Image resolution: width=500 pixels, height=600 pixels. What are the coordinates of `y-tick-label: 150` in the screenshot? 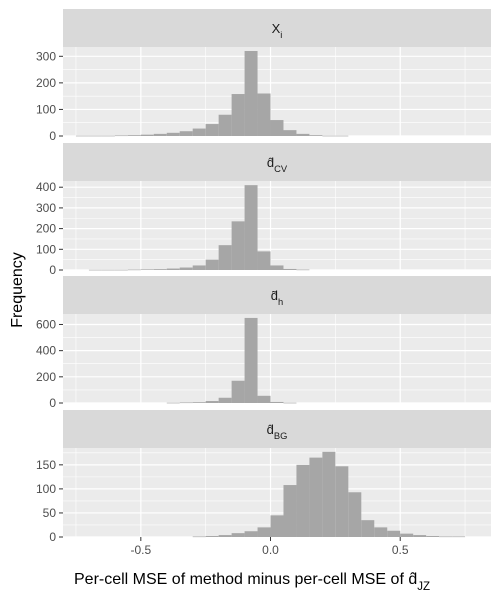 It's located at (46, 465).